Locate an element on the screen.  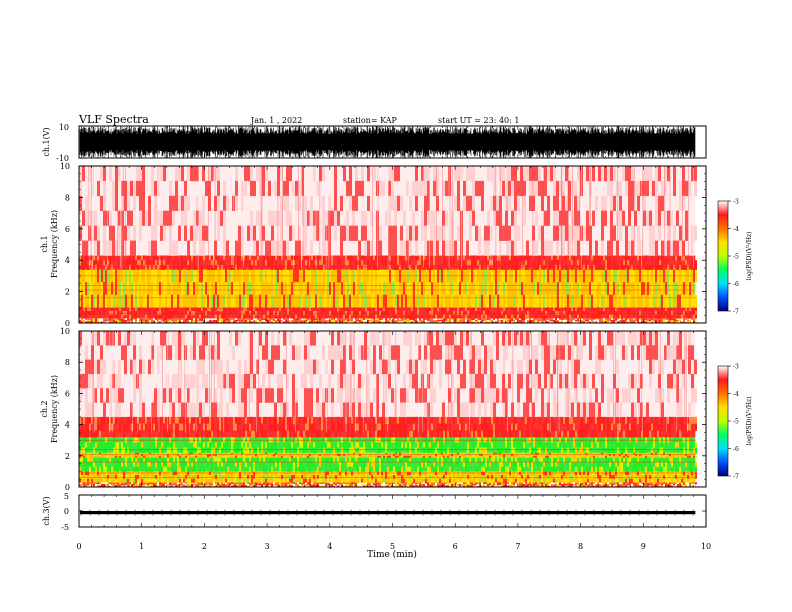
ch1-spec-ylabel-2: Frequency (kHz) is located at coordinates (54, 244).